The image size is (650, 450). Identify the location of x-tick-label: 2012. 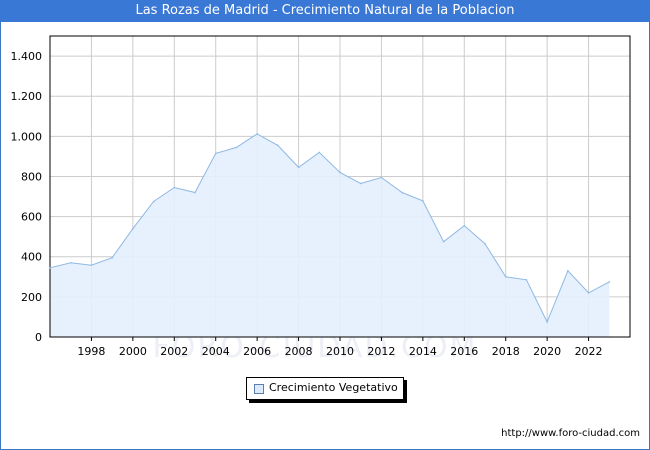
(381, 351).